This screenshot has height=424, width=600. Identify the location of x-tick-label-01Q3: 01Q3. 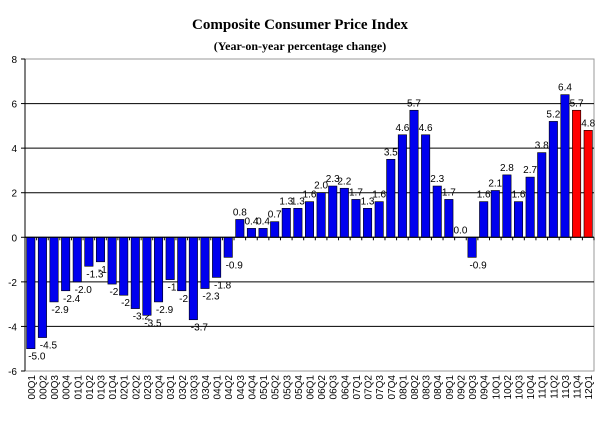
(101, 387).